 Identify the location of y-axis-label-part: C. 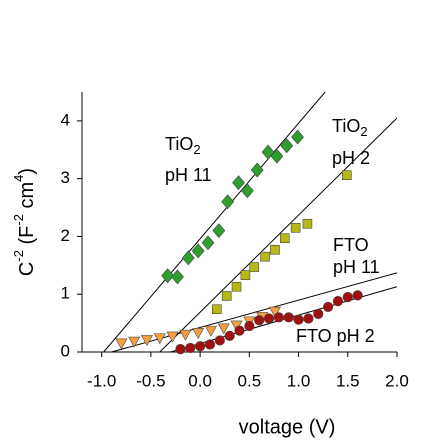
(27, 269).